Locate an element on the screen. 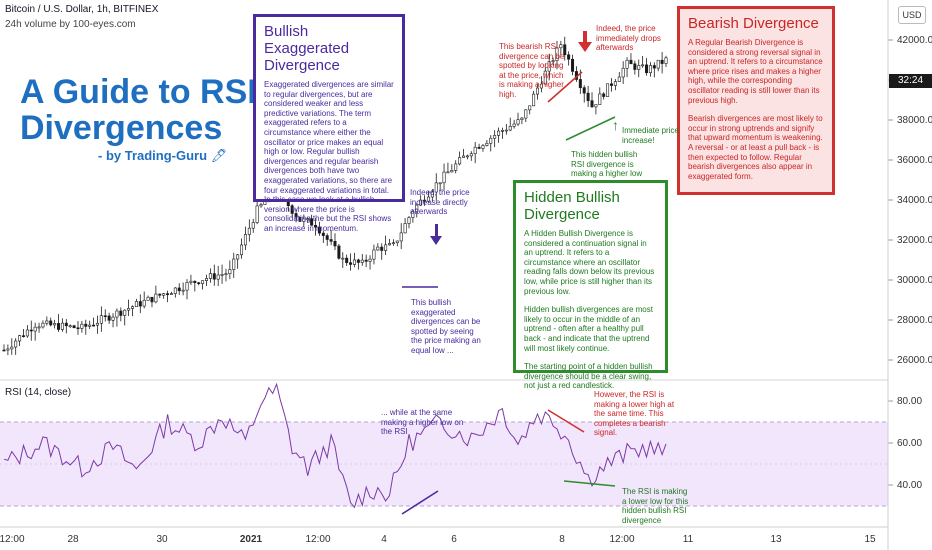 The width and height of the screenshot is (932, 550). down-arrow-head-icon is located at coordinates (436, 240).